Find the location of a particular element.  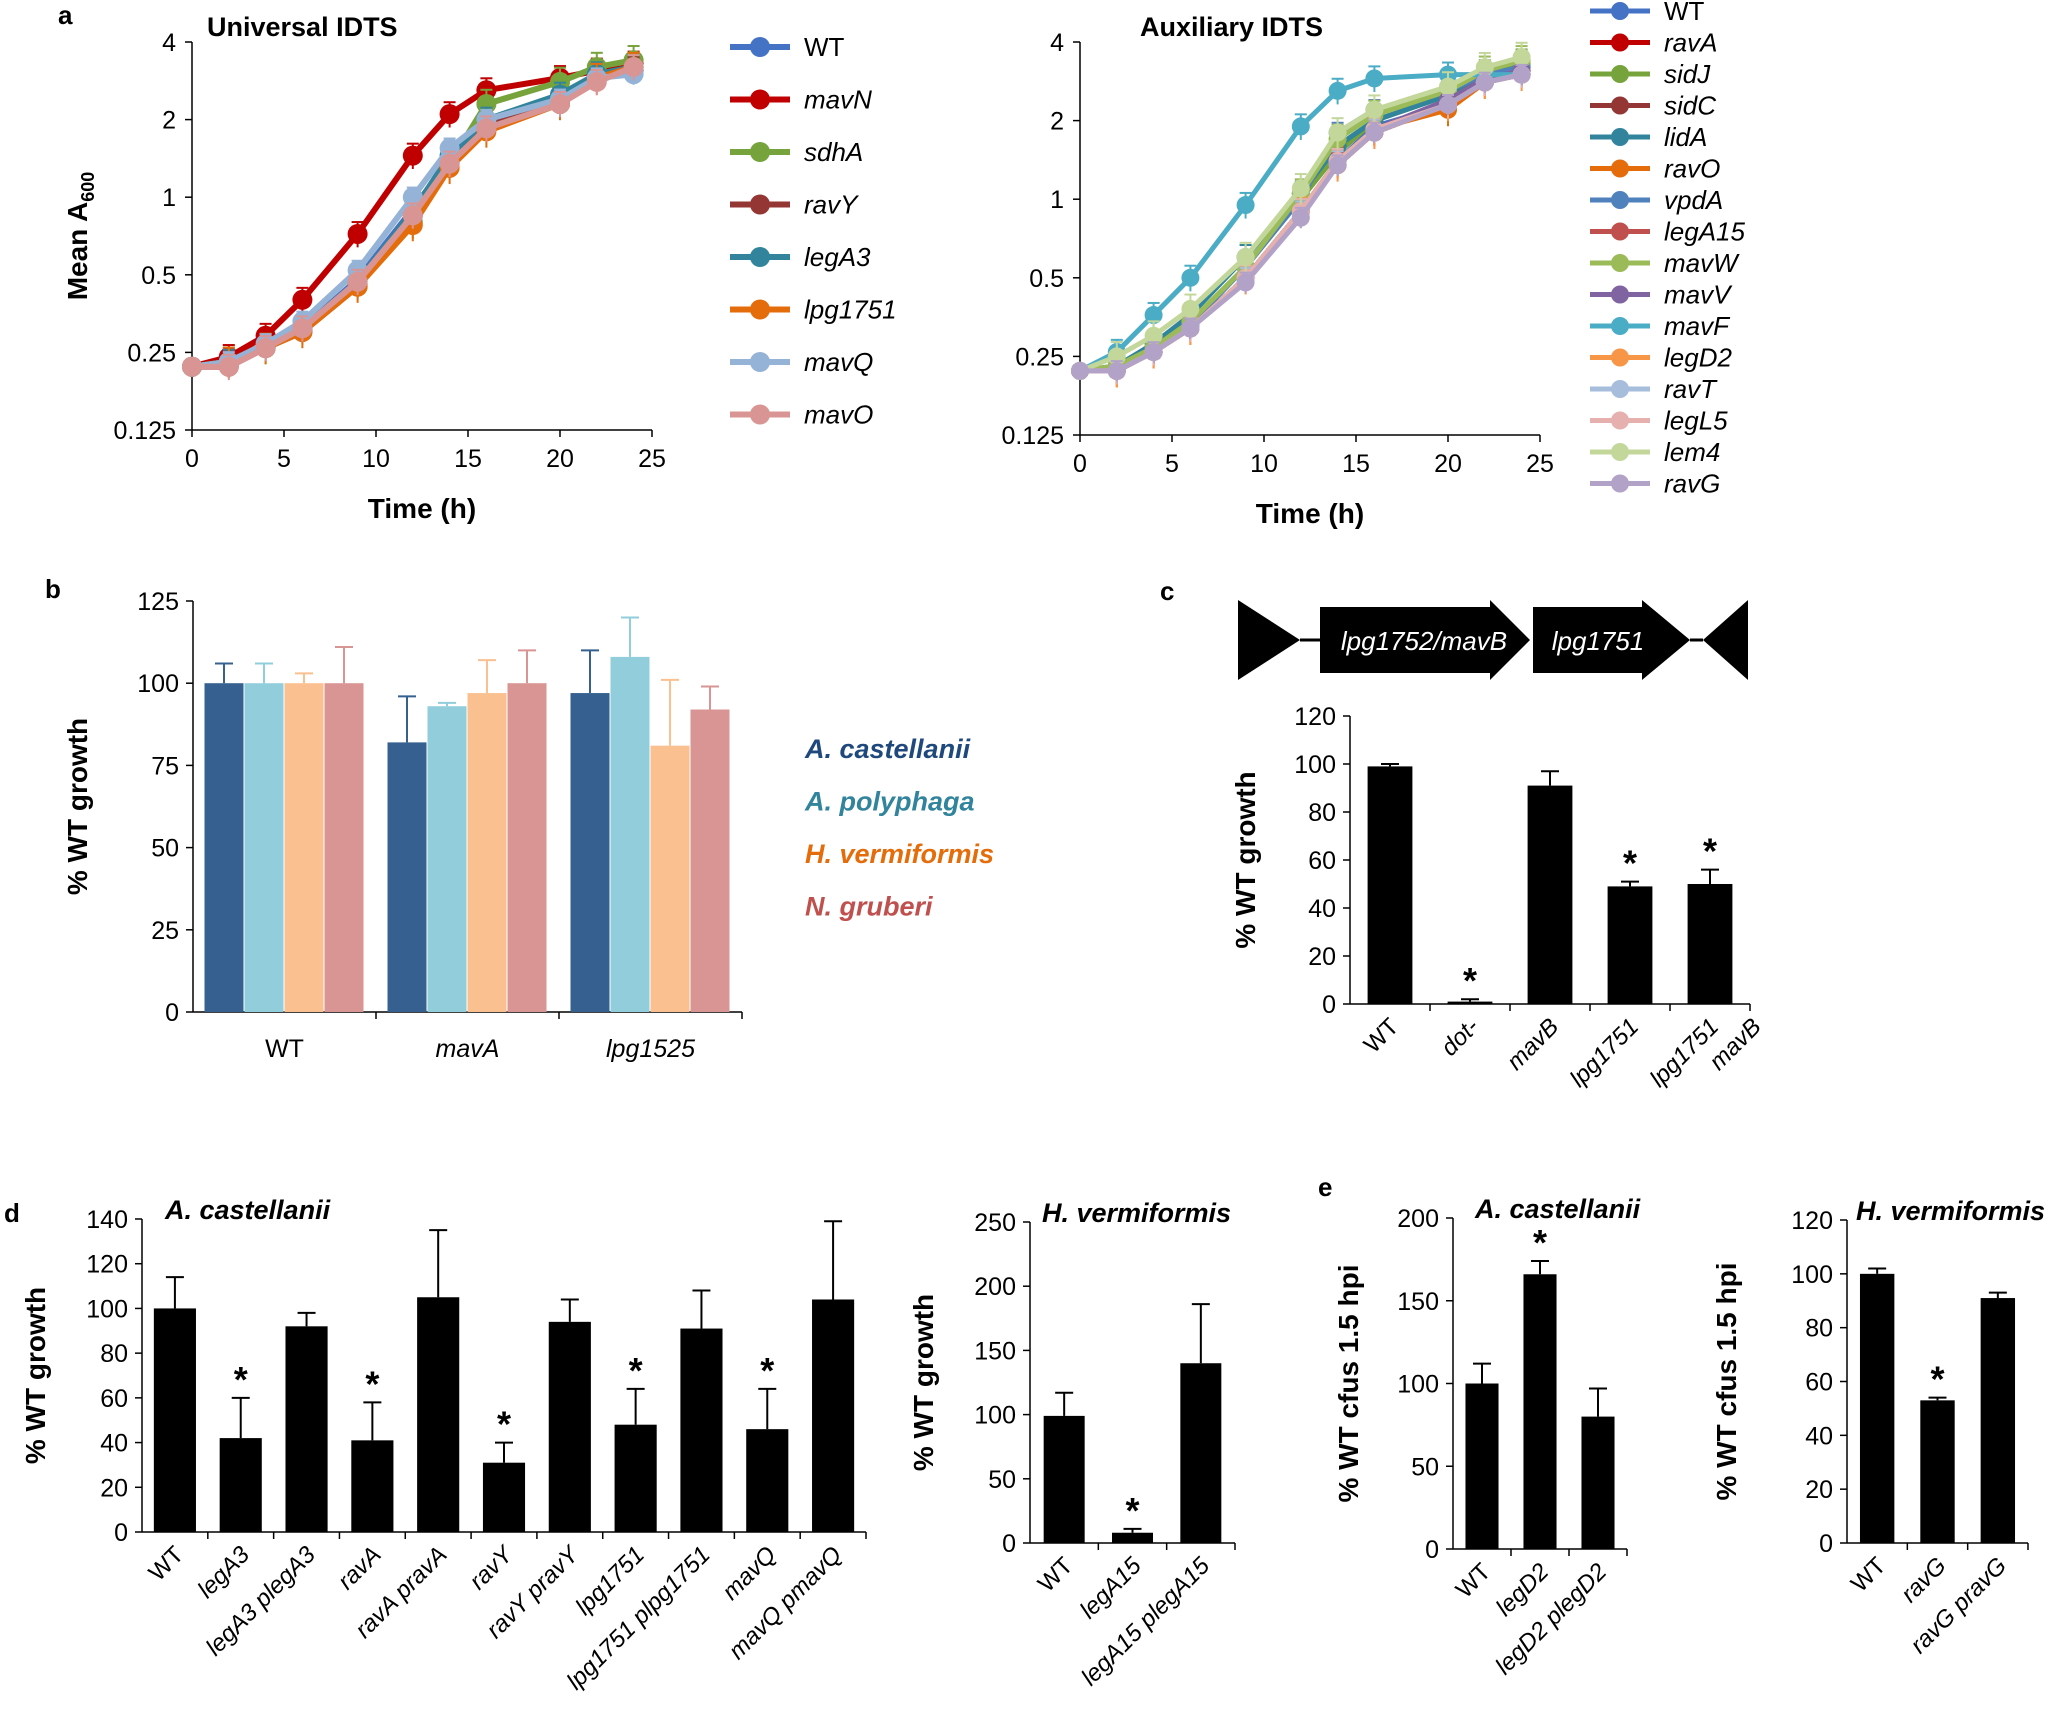

b-y-axis-label: % WT growth is located at coordinates (77, 806).